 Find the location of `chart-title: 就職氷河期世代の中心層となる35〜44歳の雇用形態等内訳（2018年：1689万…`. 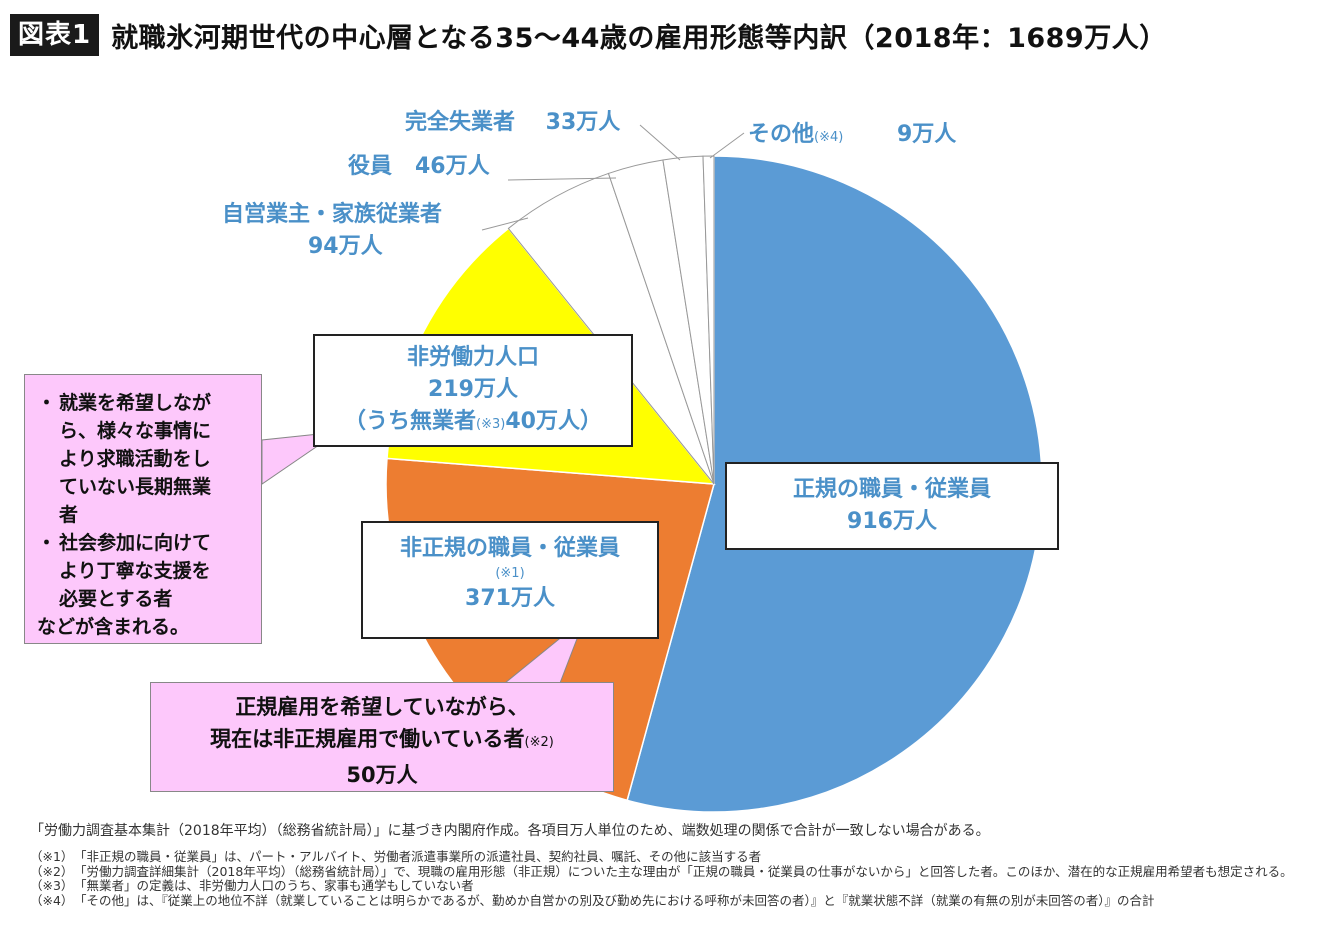

chart-title: 就職氷河期世代の中心層となる35〜44歳の雇用形態等内訳（2018年：1689万… is located at coordinates (639, 38).